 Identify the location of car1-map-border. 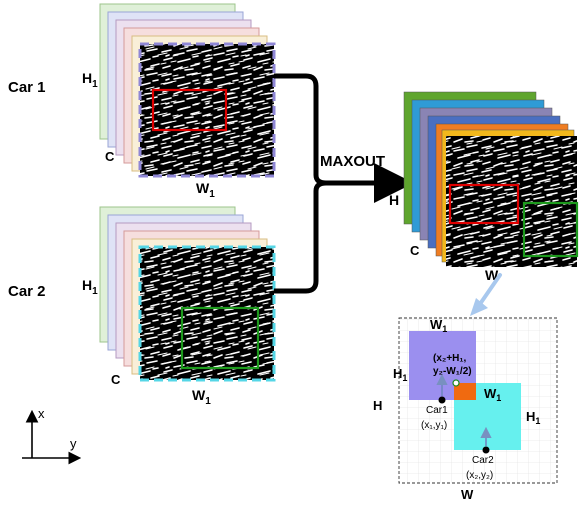
(207, 110).